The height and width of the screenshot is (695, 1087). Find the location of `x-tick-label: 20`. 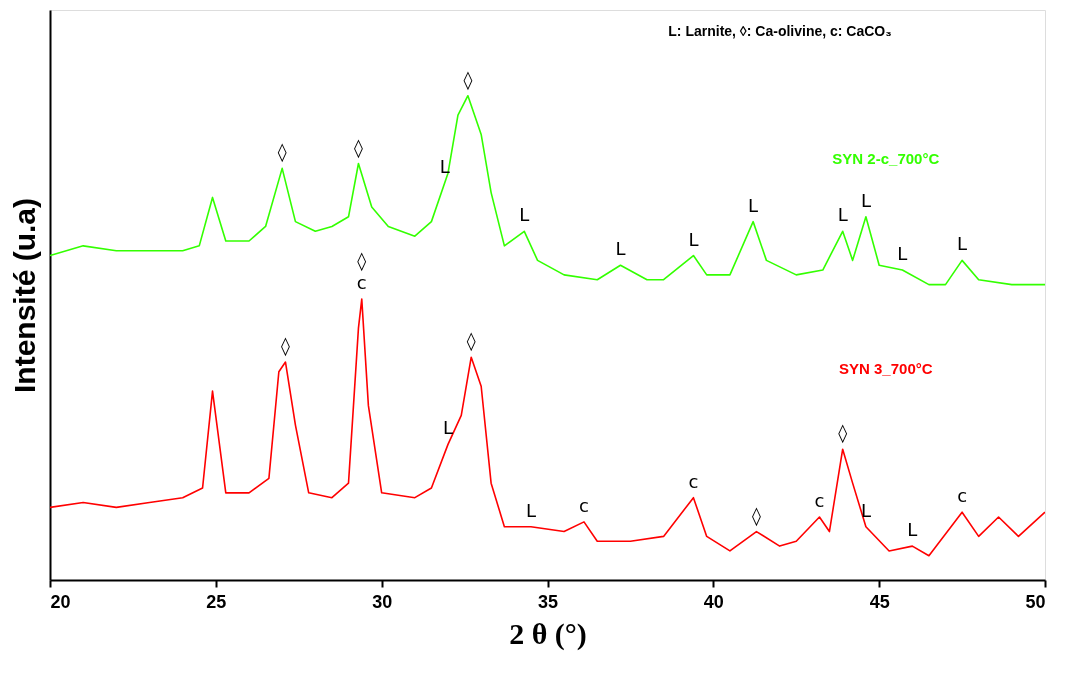

x-tick-label: 20 is located at coordinates (60, 601).